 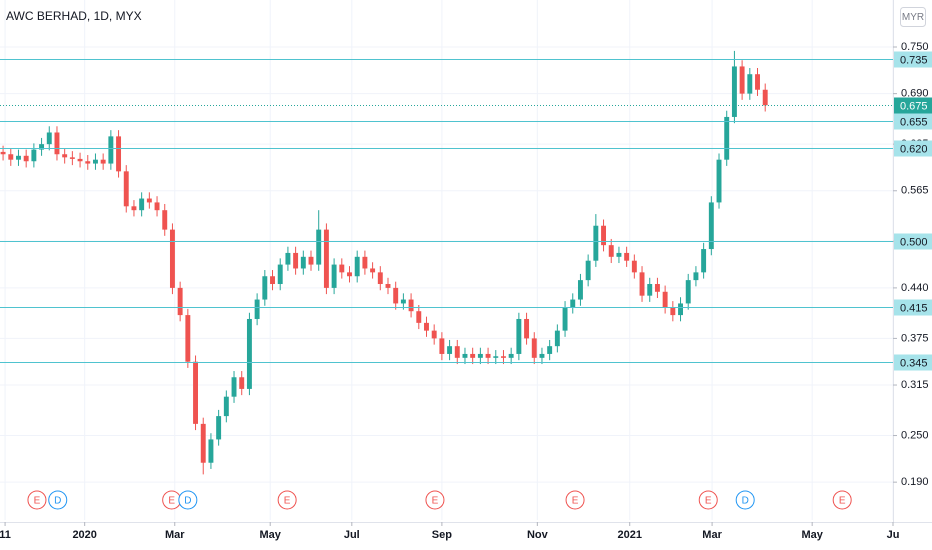 What do you see at coordinates (84, 535) in the screenshot?
I see `x-tick-label: 2020` at bounding box center [84, 535].